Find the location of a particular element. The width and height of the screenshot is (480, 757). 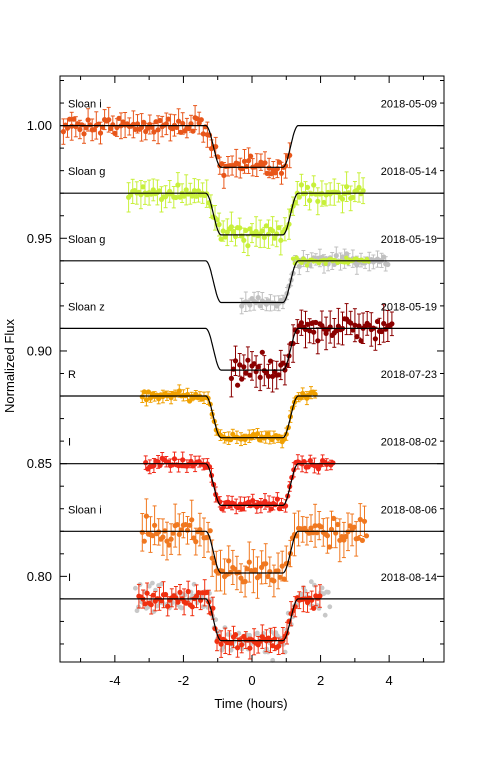

series-6-filter-label: Sloan i is located at coordinates (85, 510).